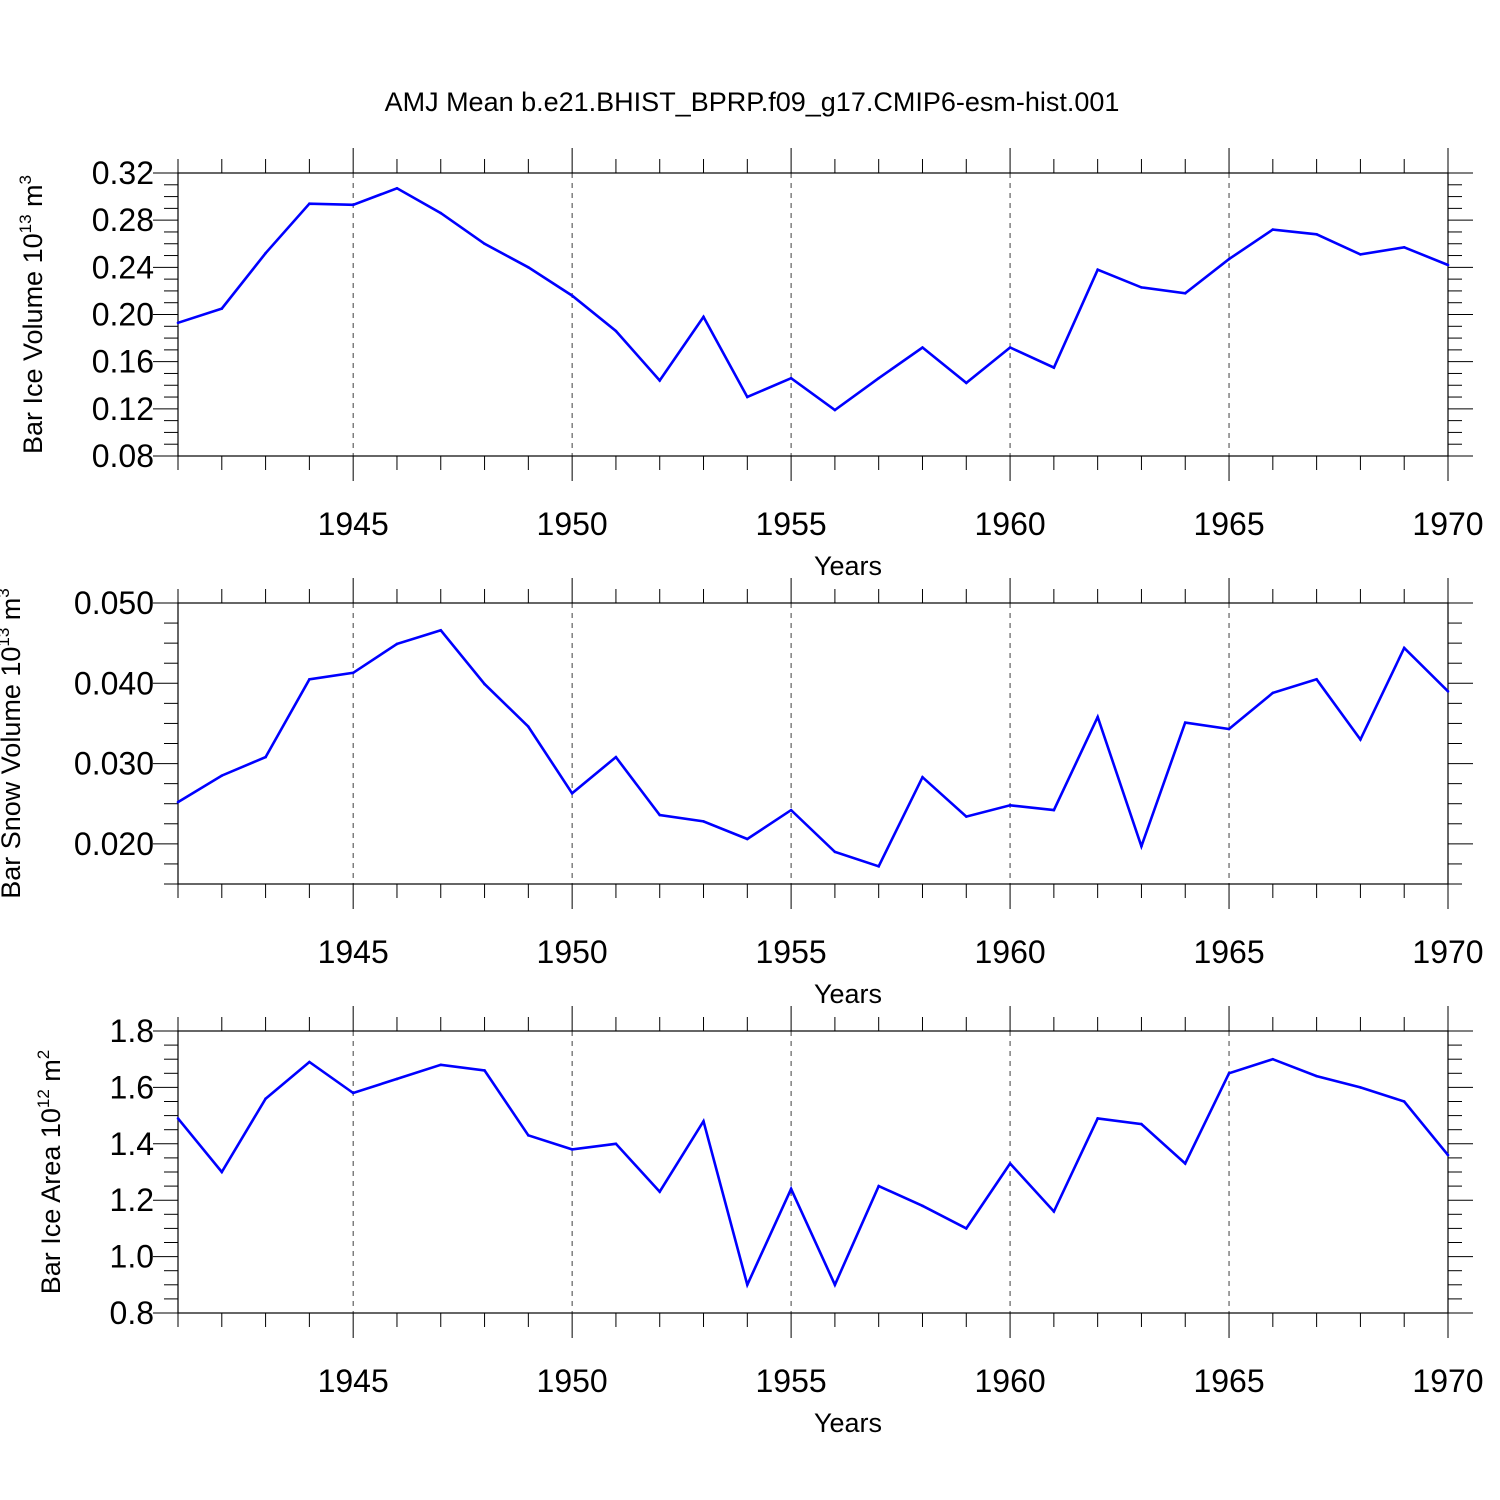 This screenshot has height=1500, width=1500. What do you see at coordinates (33, 343) in the screenshot?
I see `y-axis-label-part: Bar Ice Volume 10` at bounding box center [33, 343].